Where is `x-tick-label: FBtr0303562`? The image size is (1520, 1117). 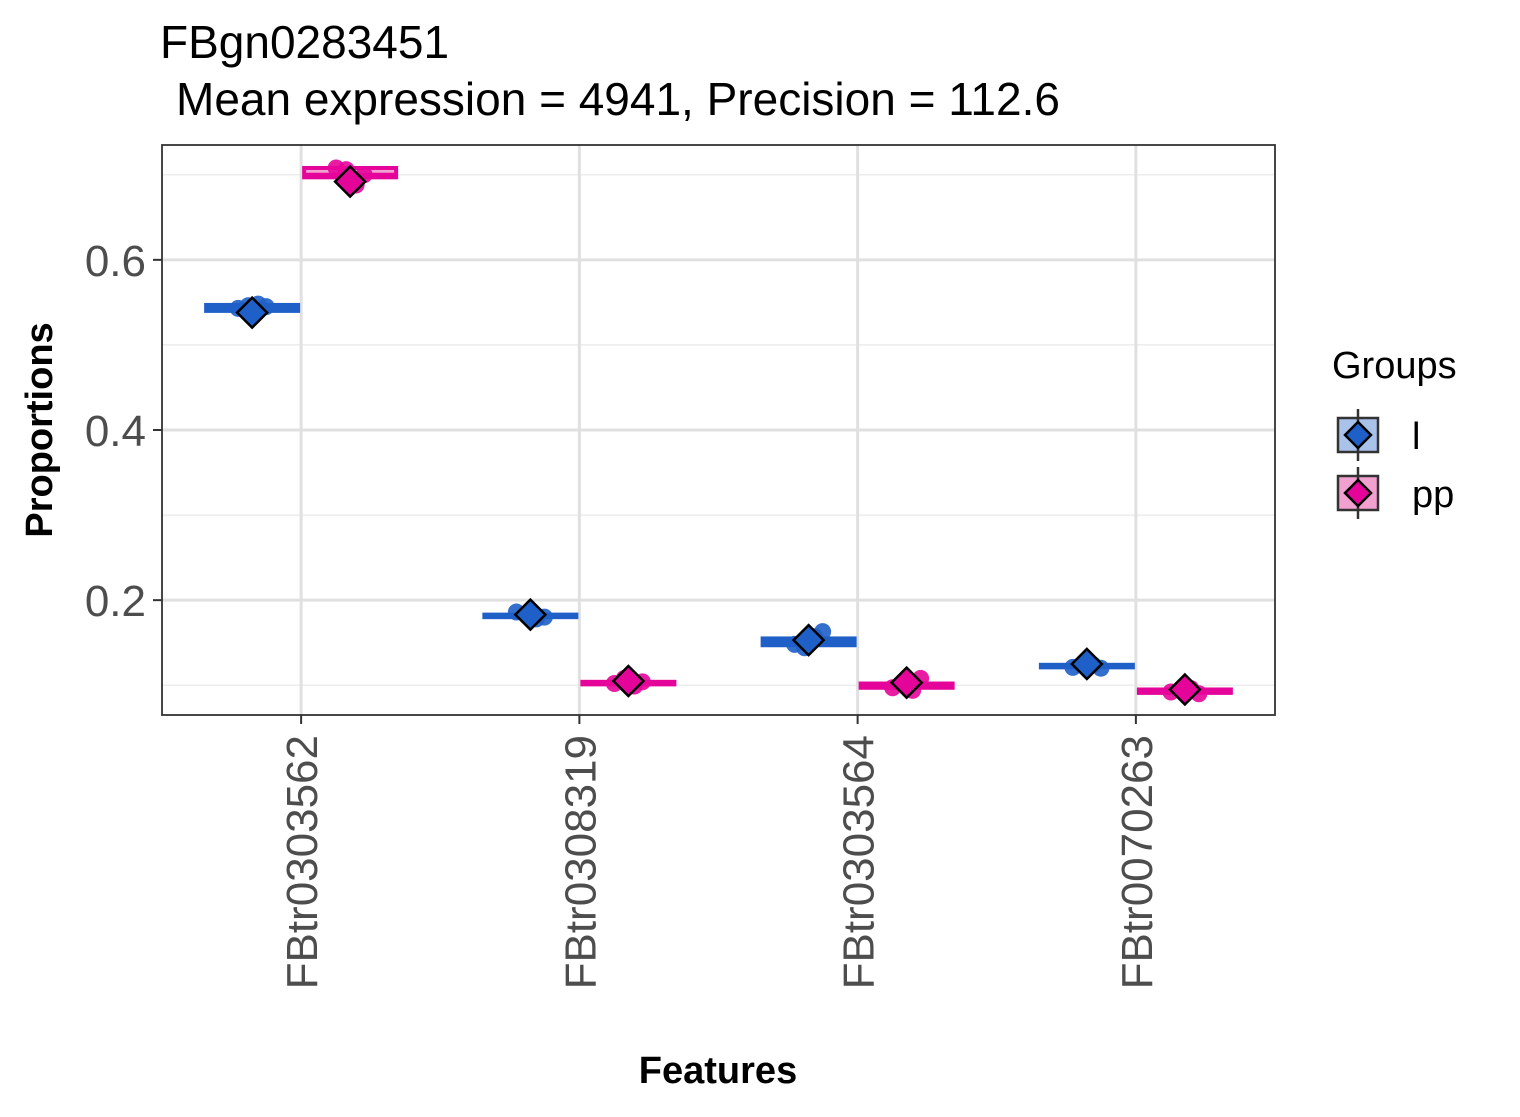 x-tick-label: FBtr0303562 is located at coordinates (302, 862).